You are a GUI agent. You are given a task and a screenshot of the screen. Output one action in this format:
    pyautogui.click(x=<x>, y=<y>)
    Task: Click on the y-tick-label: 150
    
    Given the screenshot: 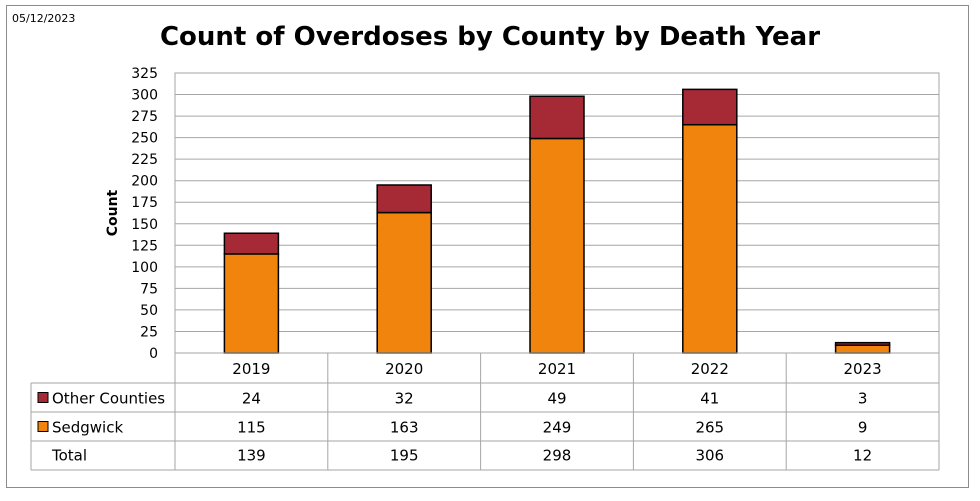 What is the action you would take?
    pyautogui.click(x=144, y=225)
    